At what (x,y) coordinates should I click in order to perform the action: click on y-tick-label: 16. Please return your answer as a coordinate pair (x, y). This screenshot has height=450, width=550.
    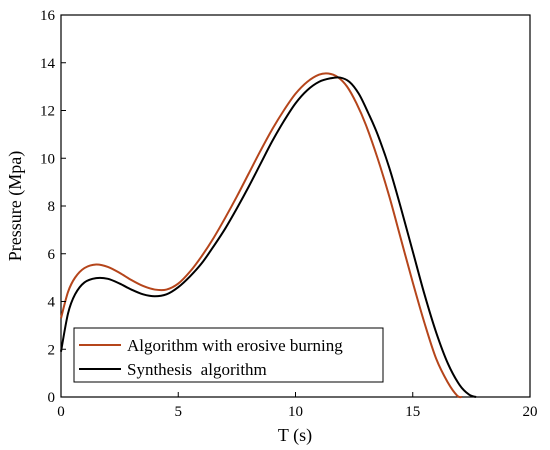
    Looking at the image, I should click on (48, 16).